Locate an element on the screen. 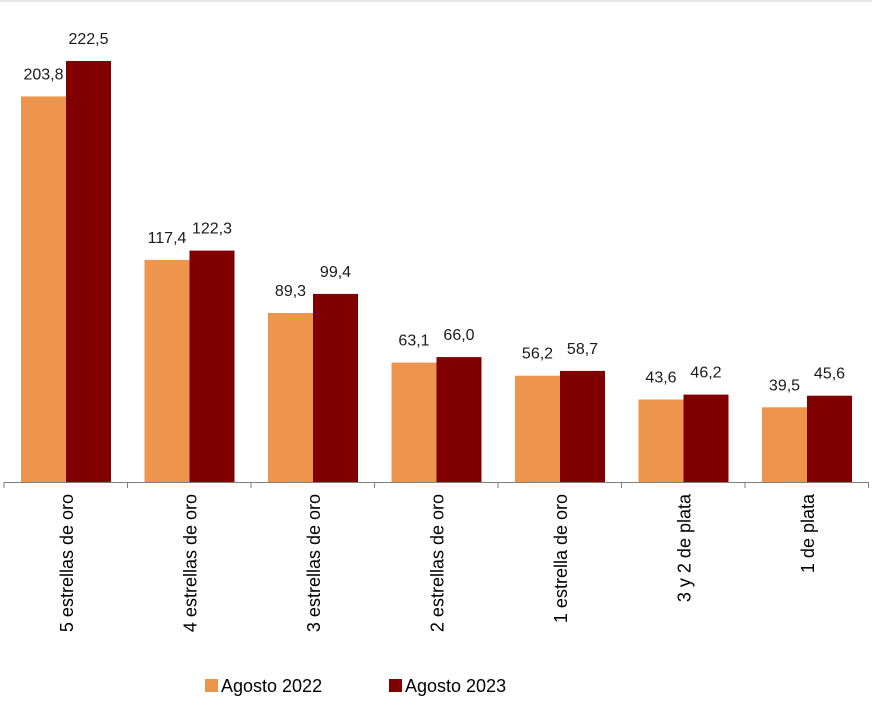 The height and width of the screenshot is (717, 872). bar-2-estrellas-de-oro-agosto-2022 is located at coordinates (414, 422).